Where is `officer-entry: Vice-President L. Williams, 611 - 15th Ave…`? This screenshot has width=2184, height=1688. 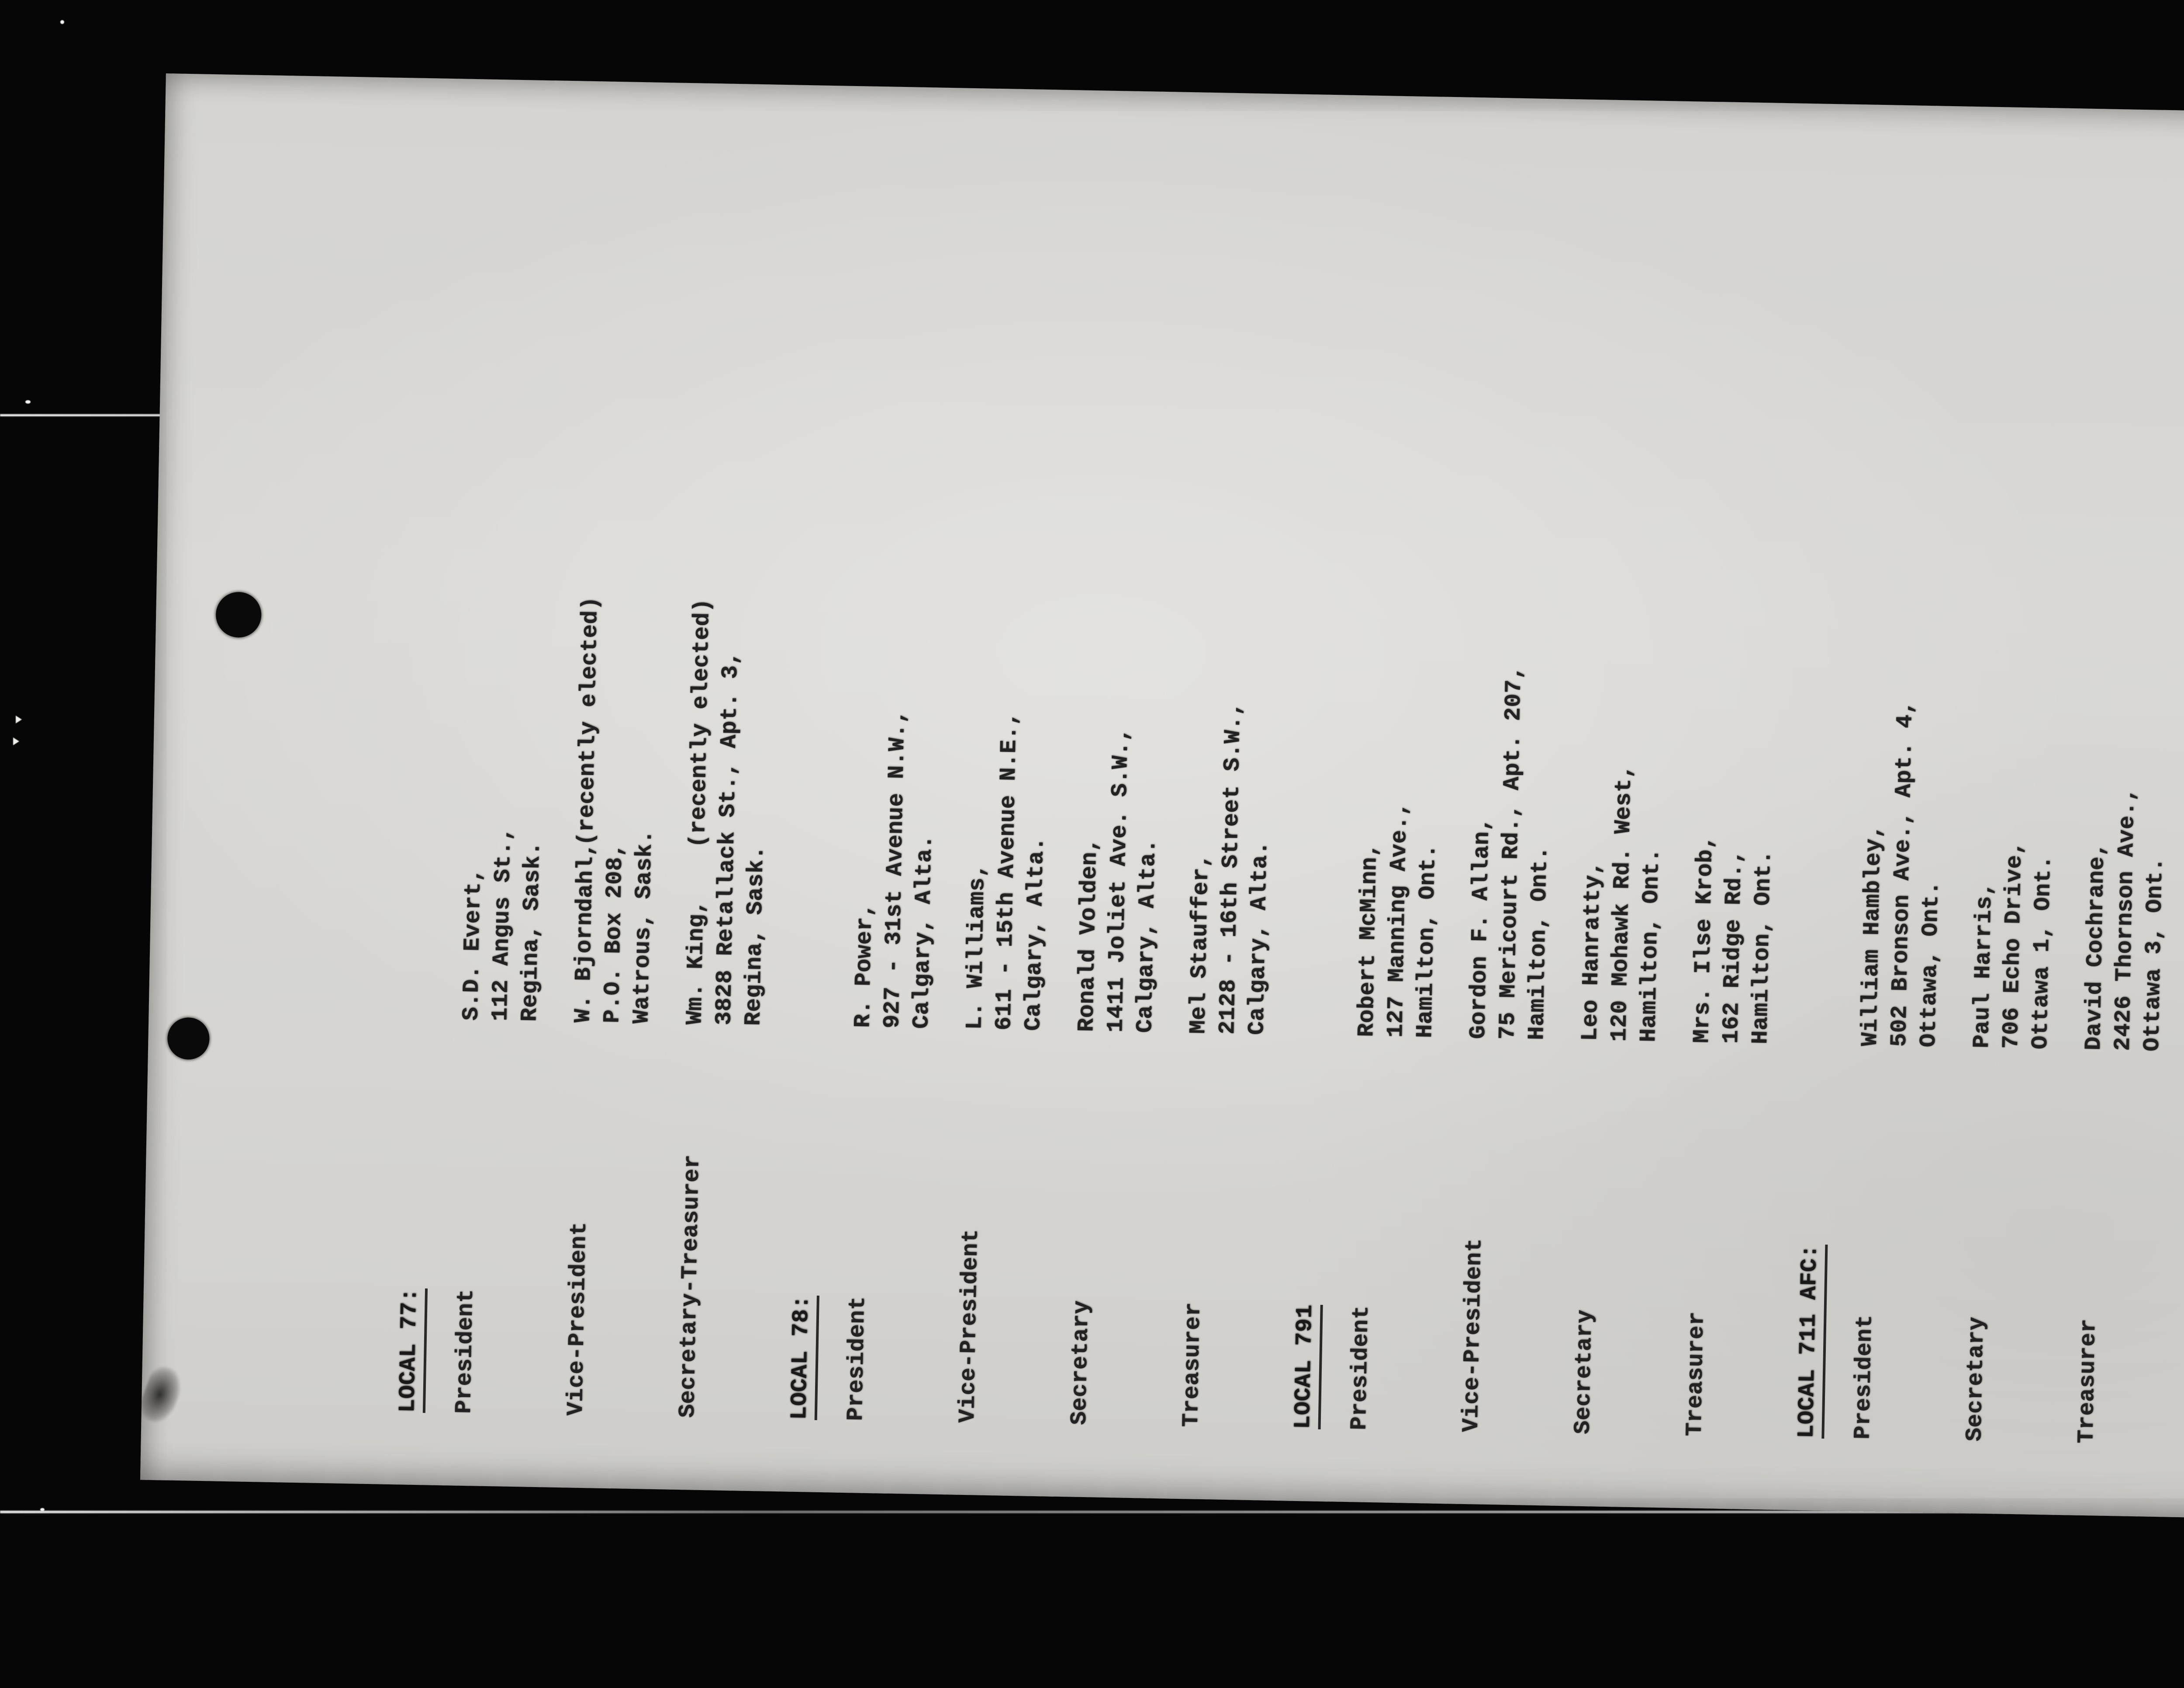
officer-entry: Vice-President L. Williams, 611 - 15th Ave… is located at coordinates (1010, 792).